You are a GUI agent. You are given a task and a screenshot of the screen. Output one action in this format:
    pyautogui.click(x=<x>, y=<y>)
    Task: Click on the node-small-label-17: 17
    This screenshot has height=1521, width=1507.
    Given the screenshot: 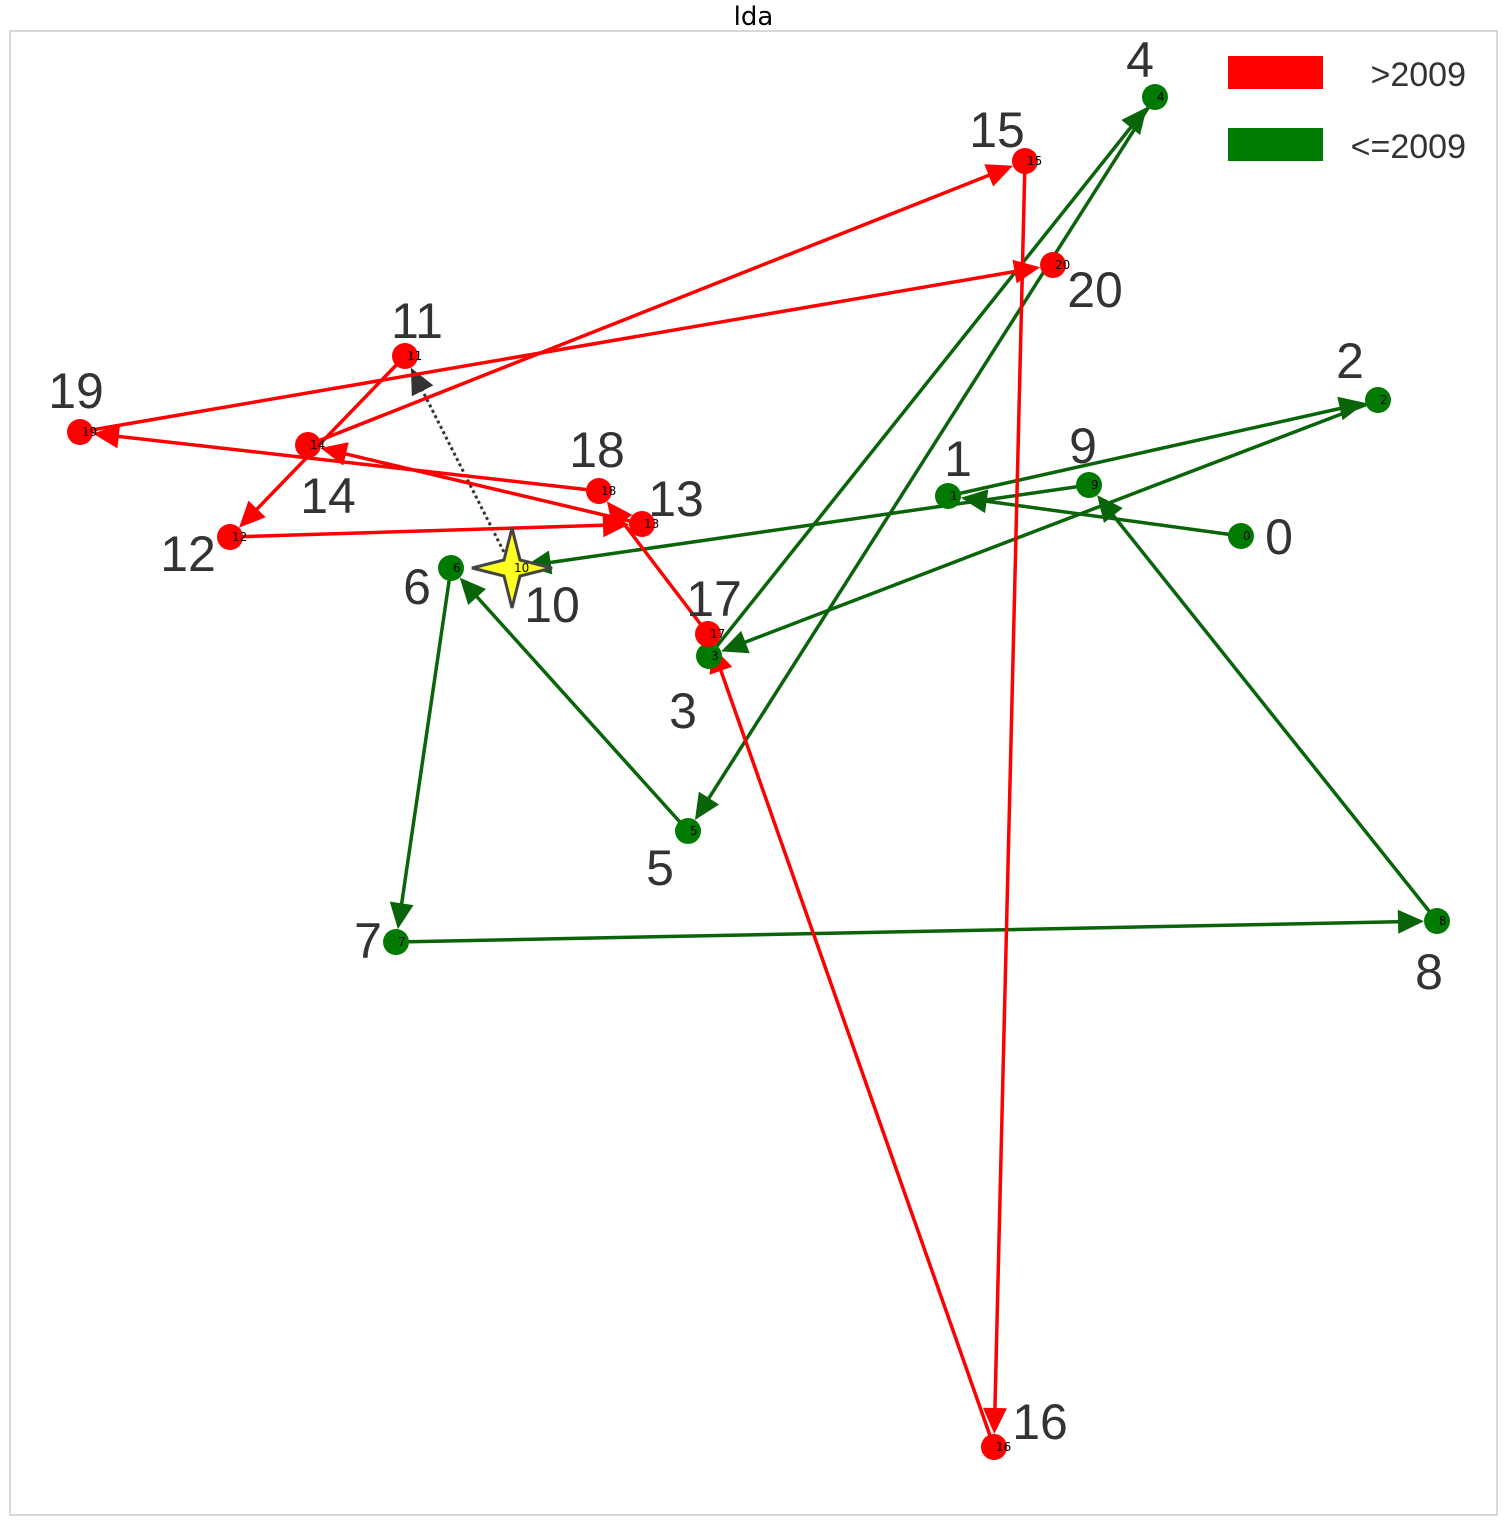 What is the action you would take?
    pyautogui.click(x=717, y=634)
    